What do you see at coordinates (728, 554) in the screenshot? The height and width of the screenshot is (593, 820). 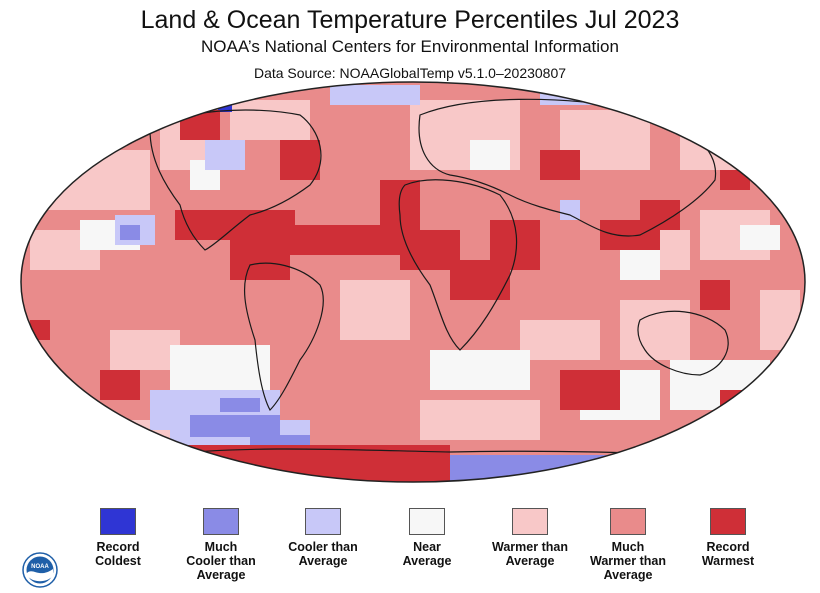 I see `legend-label: Record Warmest` at bounding box center [728, 554].